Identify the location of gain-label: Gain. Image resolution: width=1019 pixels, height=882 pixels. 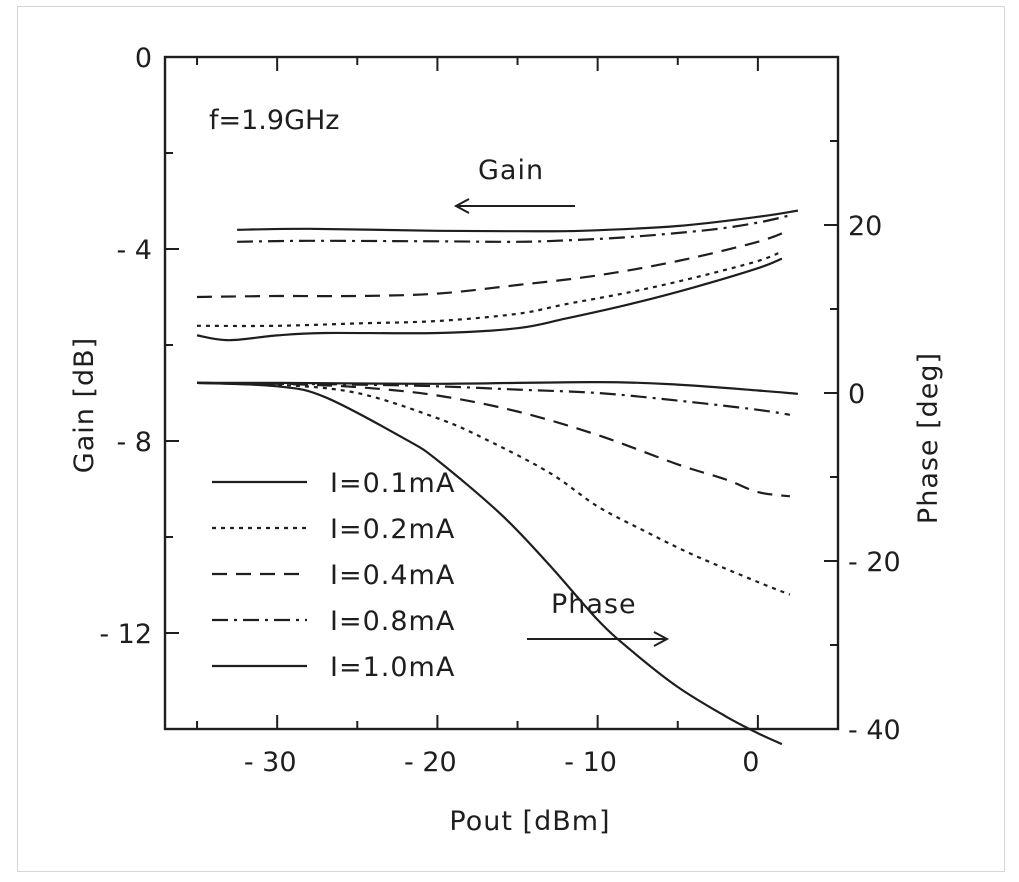
(511, 170).